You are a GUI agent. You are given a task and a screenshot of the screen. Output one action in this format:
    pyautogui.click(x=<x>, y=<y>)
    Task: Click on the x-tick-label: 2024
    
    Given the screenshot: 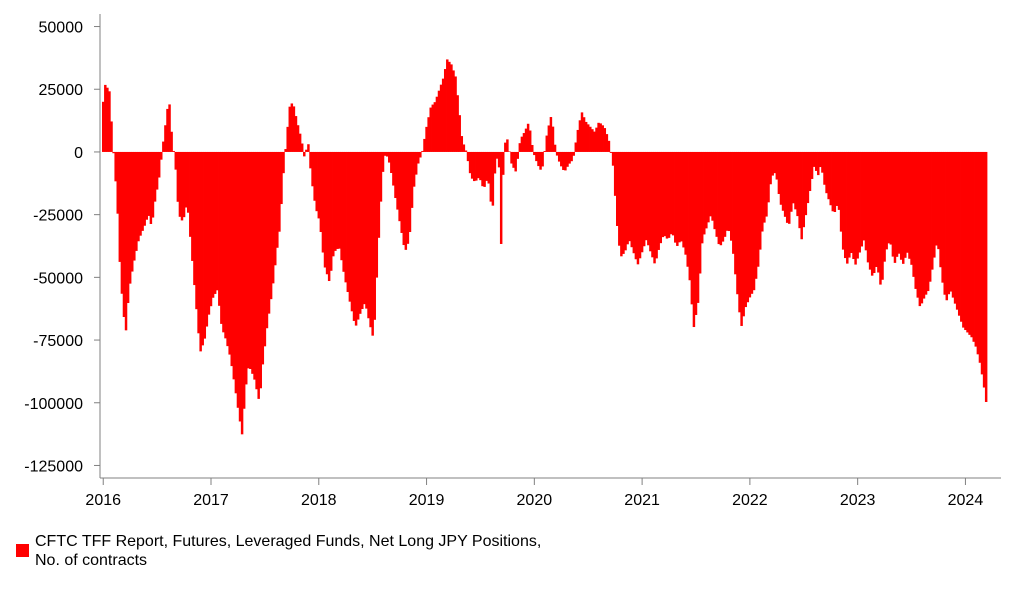 What is the action you would take?
    pyautogui.click(x=966, y=500)
    